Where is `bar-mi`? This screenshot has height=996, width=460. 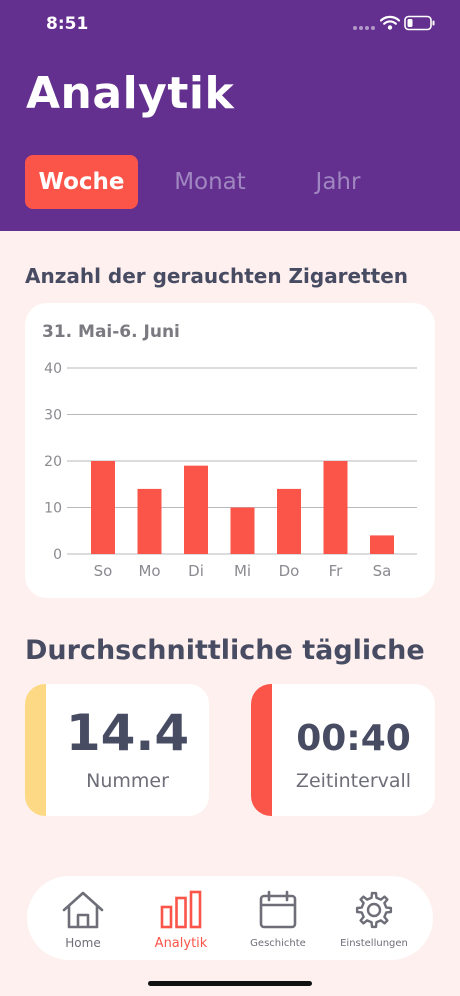
bar-mi is located at coordinates (242, 530).